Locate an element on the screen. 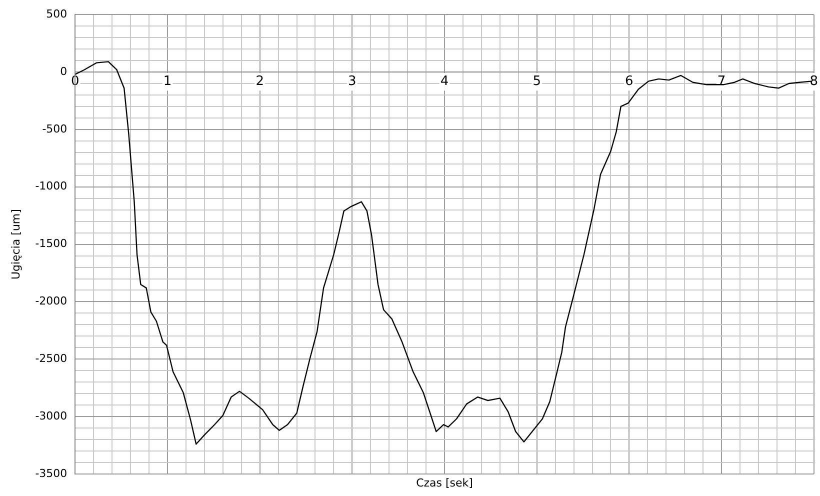  y-tick-label: -2500 is located at coordinates (51, 359).